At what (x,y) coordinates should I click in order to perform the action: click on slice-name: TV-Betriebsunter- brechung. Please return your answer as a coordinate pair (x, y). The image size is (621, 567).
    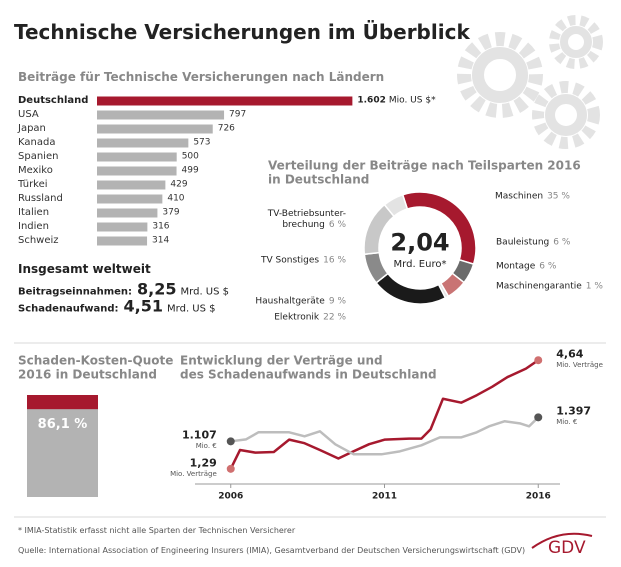
    Looking at the image, I should click on (306, 219).